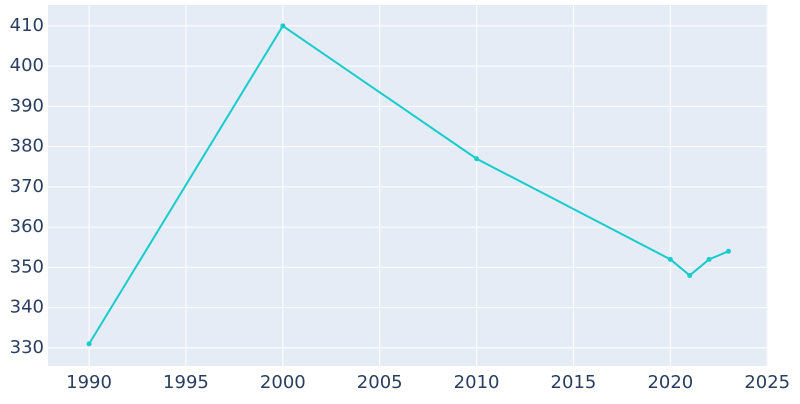 The width and height of the screenshot is (800, 404). What do you see at coordinates (27, 226) in the screenshot?
I see `y-tick-label: 360` at bounding box center [27, 226].